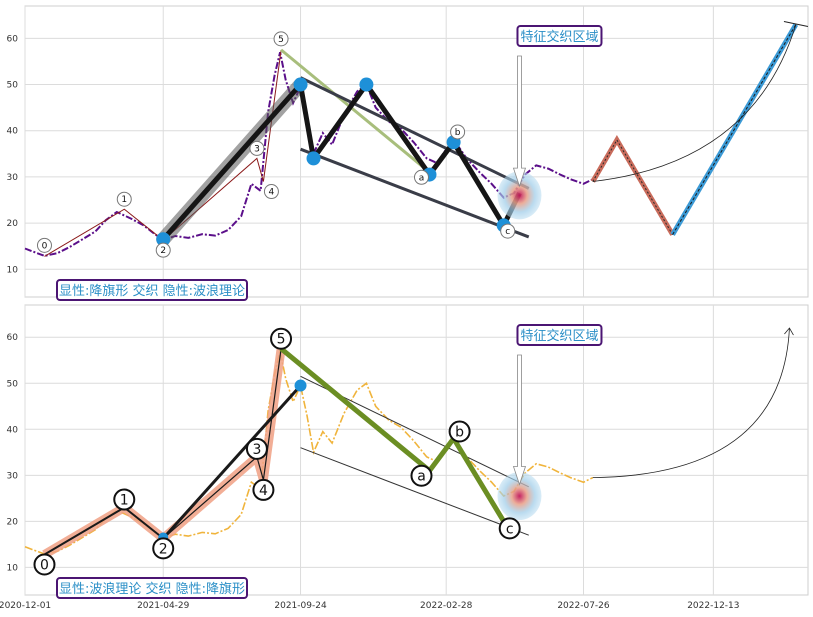 This screenshot has width=813, height=617. Describe the element at coordinates (633, 187) in the screenshot. I see `projection-down-dash` at that location.